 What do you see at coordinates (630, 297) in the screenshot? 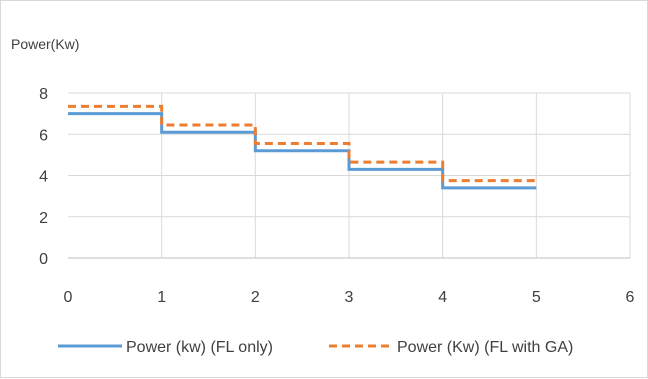
I see `x-tick-6: 6` at bounding box center [630, 297].